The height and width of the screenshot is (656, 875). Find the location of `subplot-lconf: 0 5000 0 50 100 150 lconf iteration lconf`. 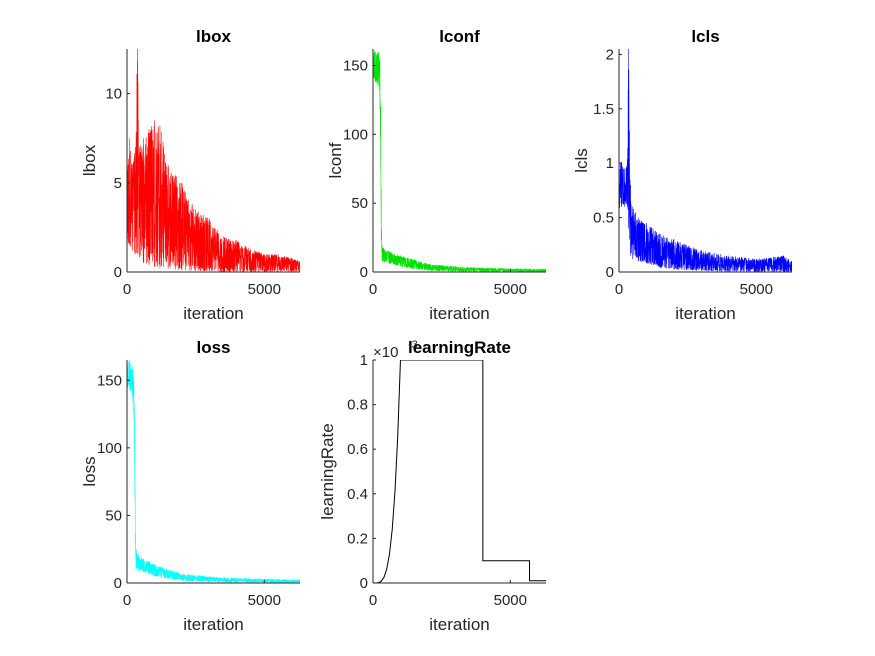

subplot-lconf: 0 5000 0 50 100 150 lconf iteration lconf is located at coordinates (436, 175).